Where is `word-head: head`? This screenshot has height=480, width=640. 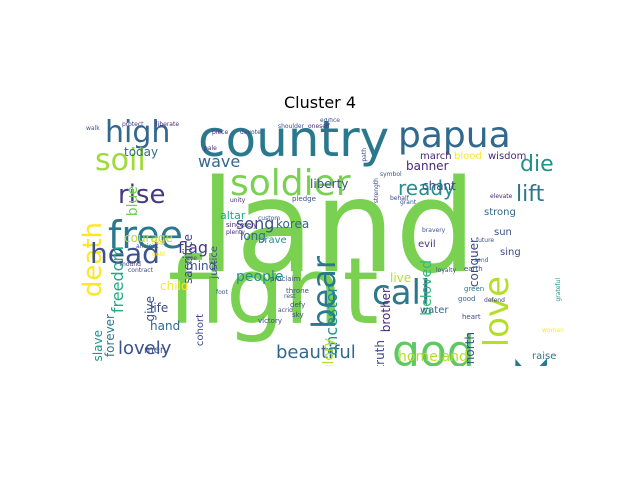 word-head: head is located at coordinates (125, 253).